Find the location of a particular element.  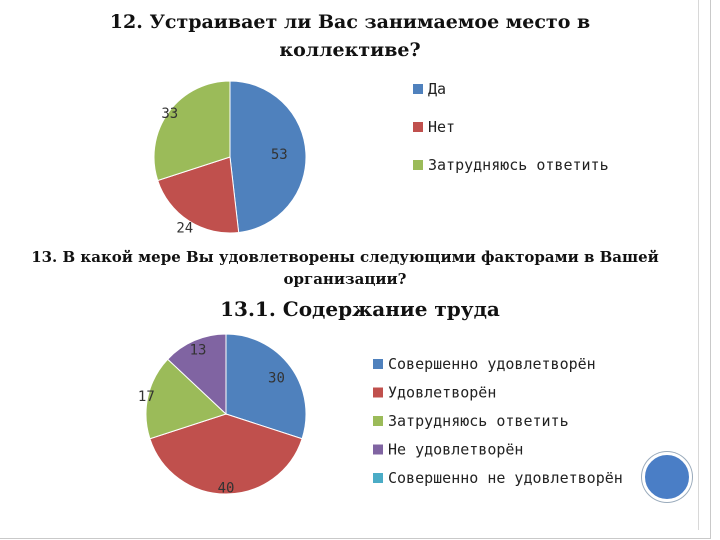

pie-1-legend-label-2: Нет is located at coordinates (441, 127).